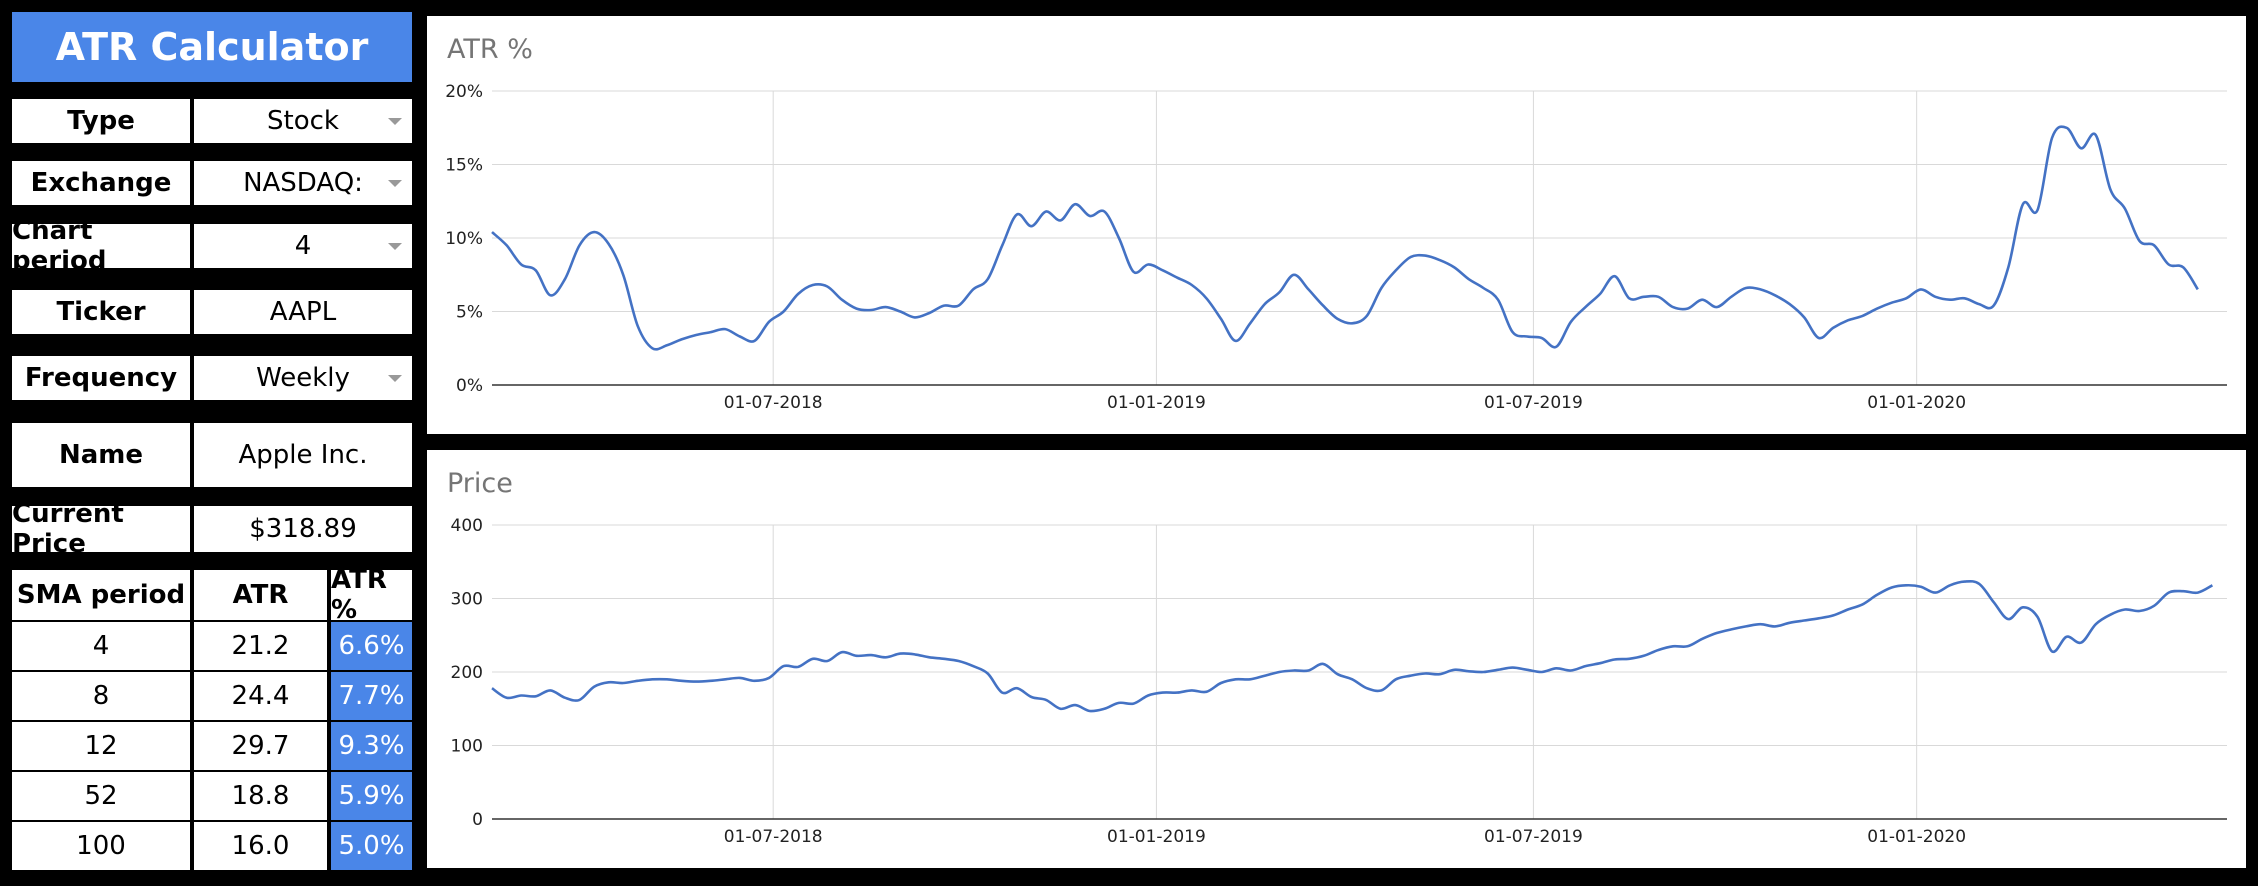  I want to click on frequency-field: Frequency Weekly, so click(212, 378).